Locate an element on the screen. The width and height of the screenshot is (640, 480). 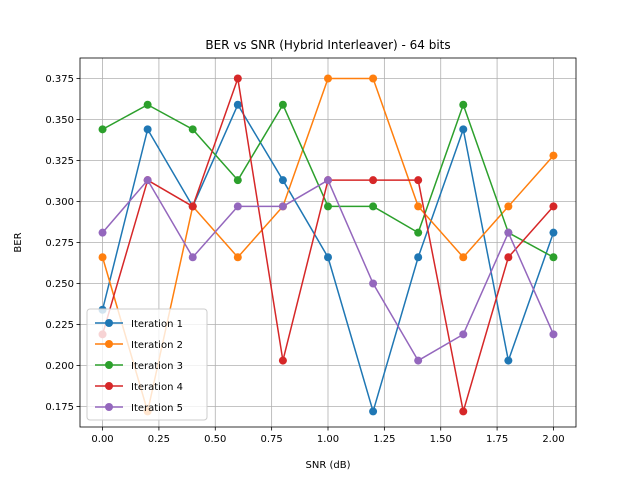
x-tick-label: 0.75 is located at coordinates (272, 439).